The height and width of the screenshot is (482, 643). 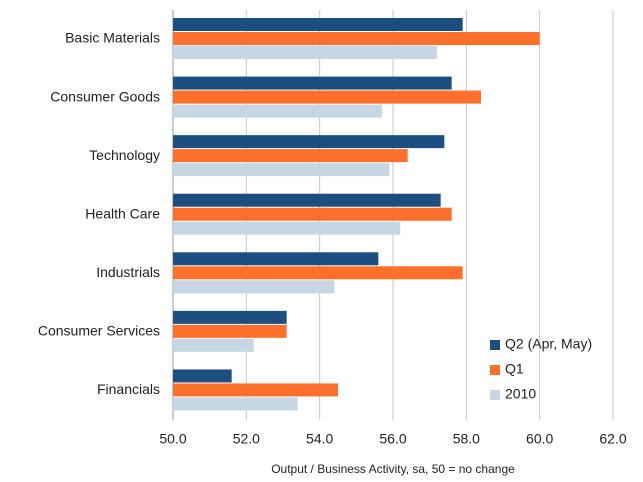 What do you see at coordinates (392, 439) in the screenshot?
I see `x-tick-label: 56.0` at bounding box center [392, 439].